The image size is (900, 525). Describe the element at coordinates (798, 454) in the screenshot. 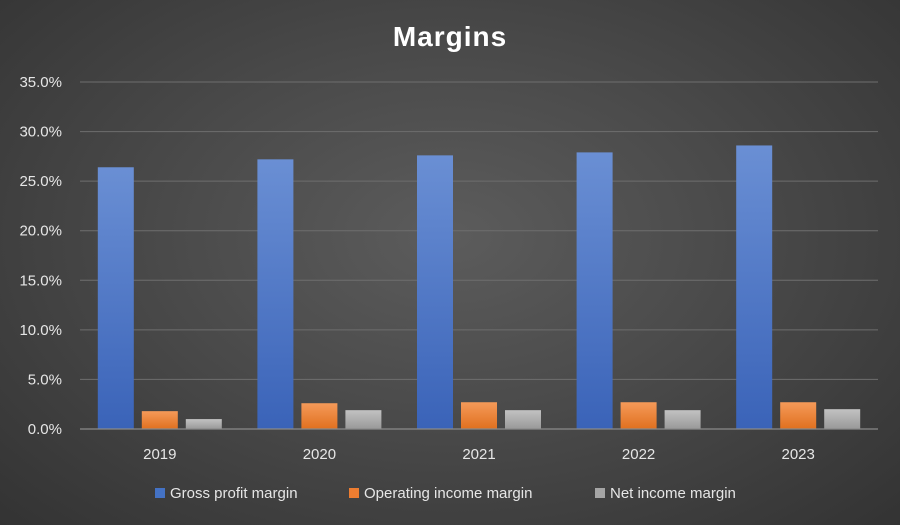

I see `x-tick-label: 2023` at that location.